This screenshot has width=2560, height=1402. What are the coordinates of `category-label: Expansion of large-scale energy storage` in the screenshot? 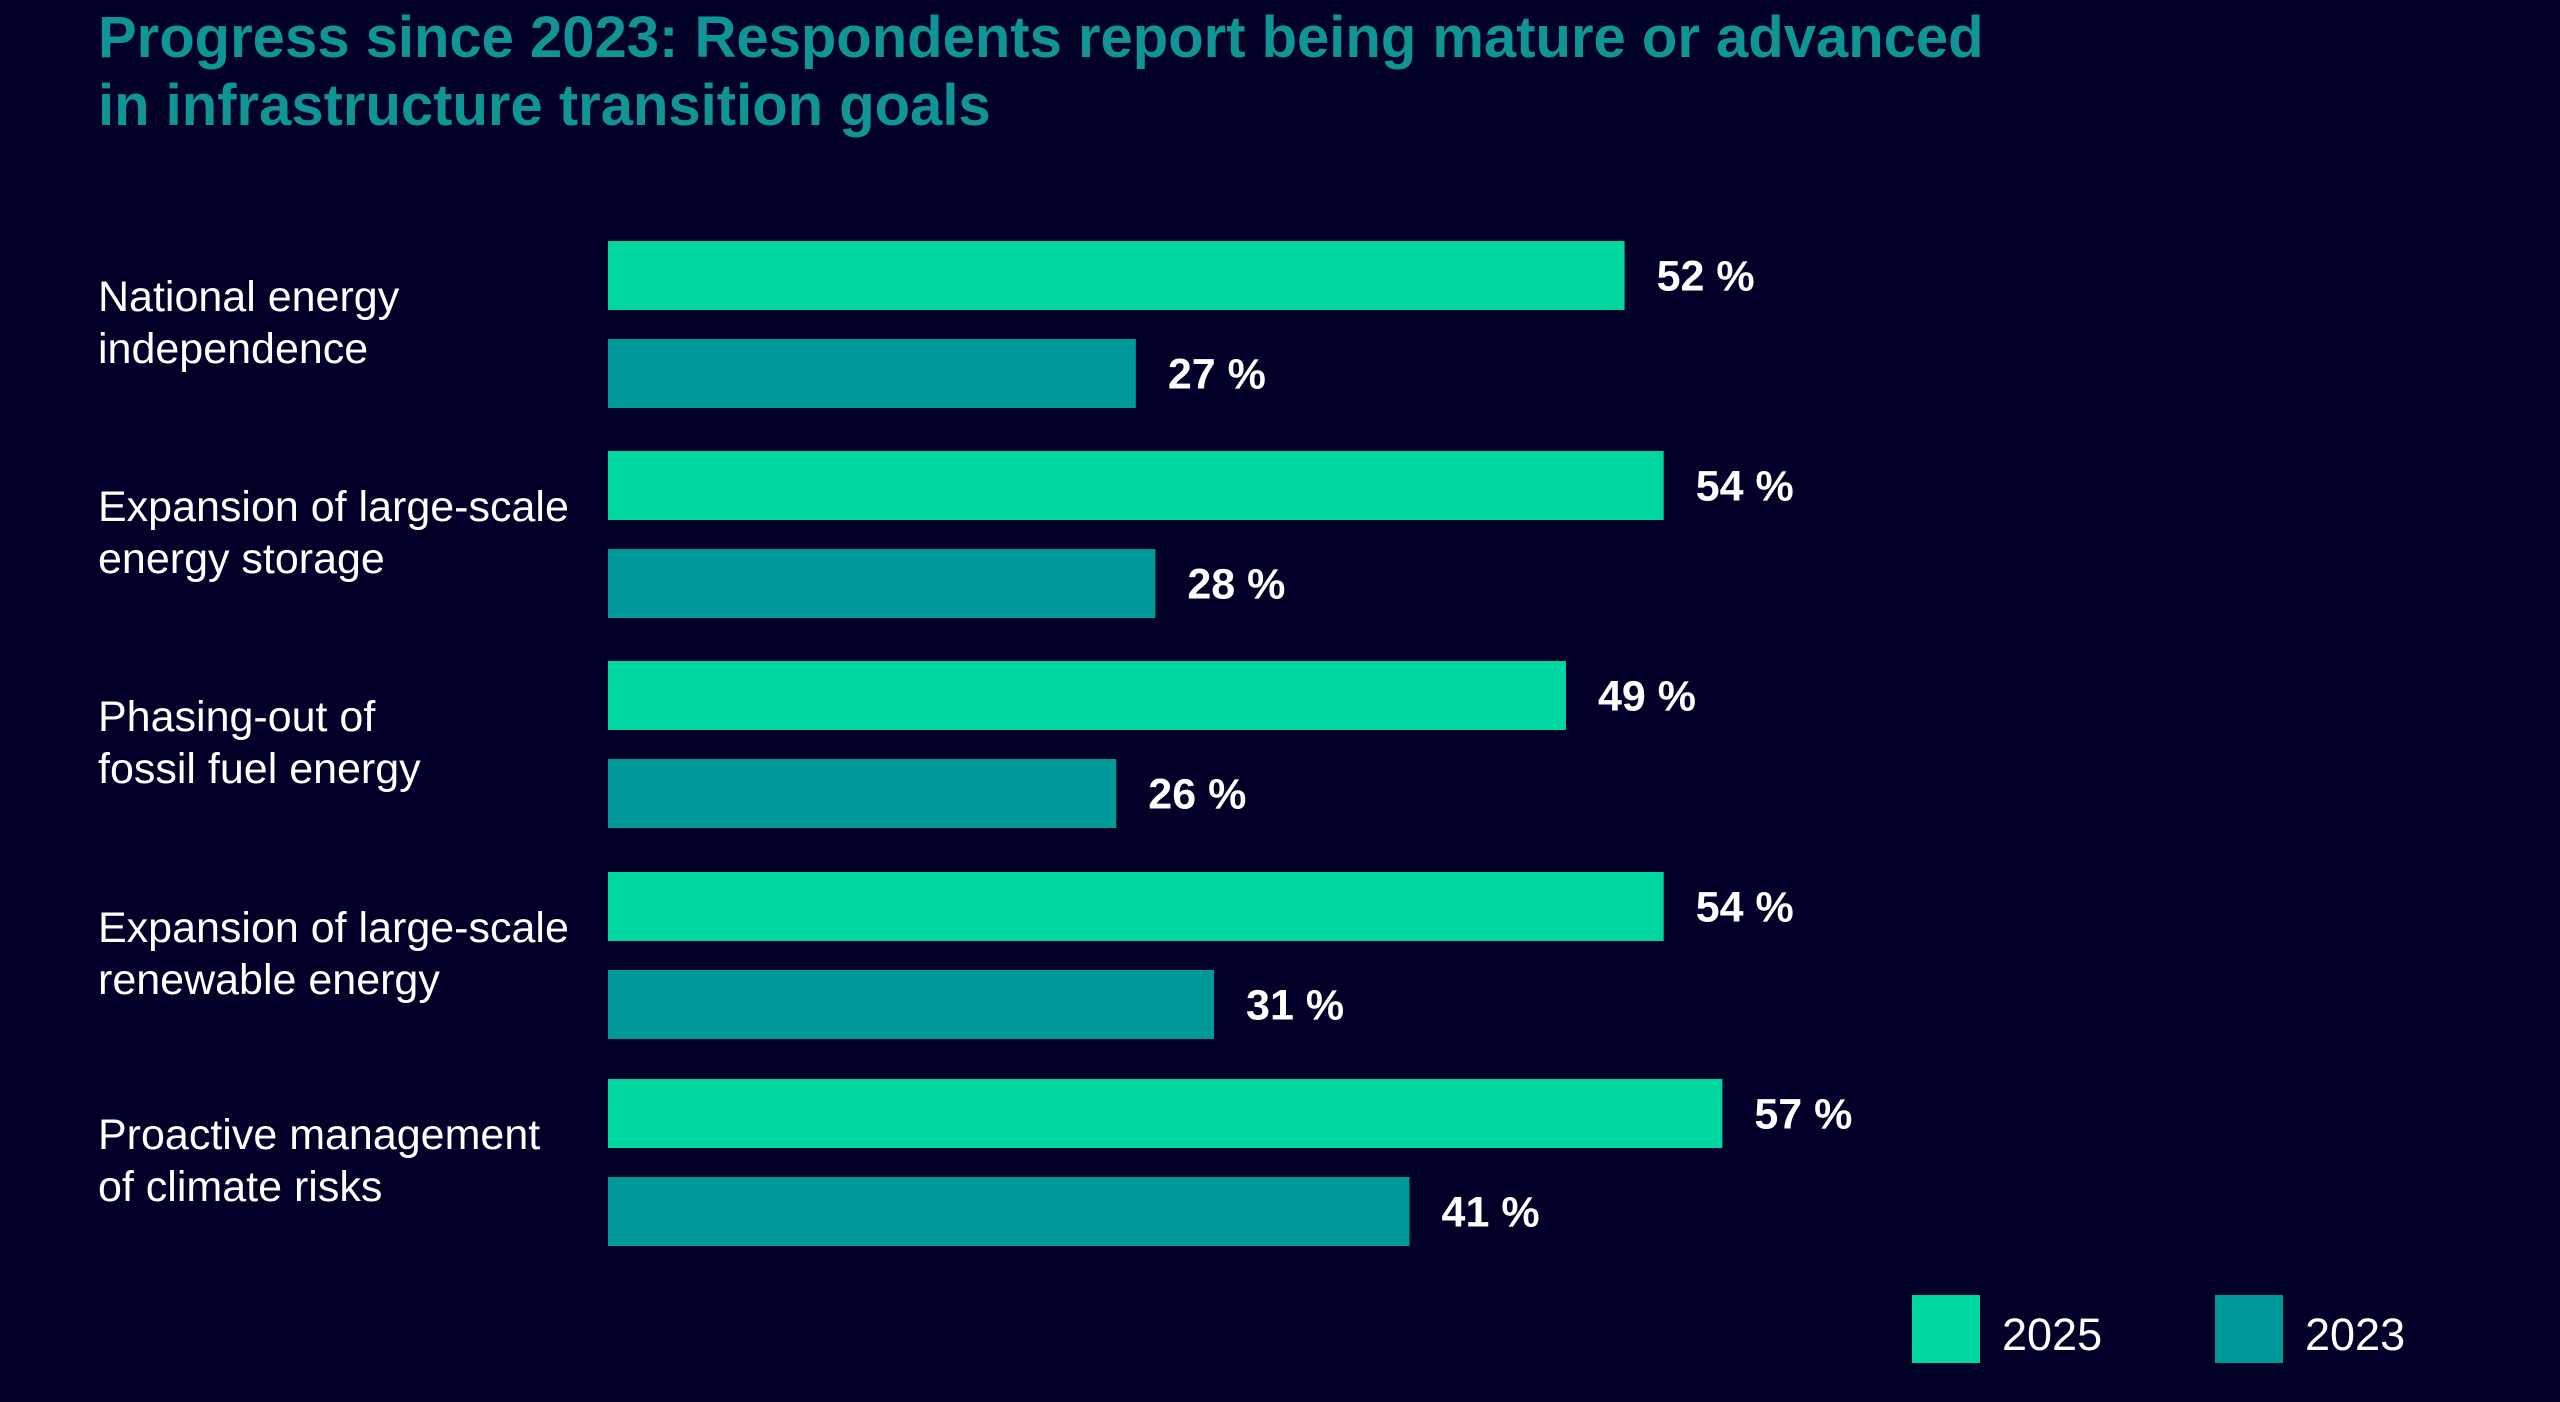 It's located at (333, 533).